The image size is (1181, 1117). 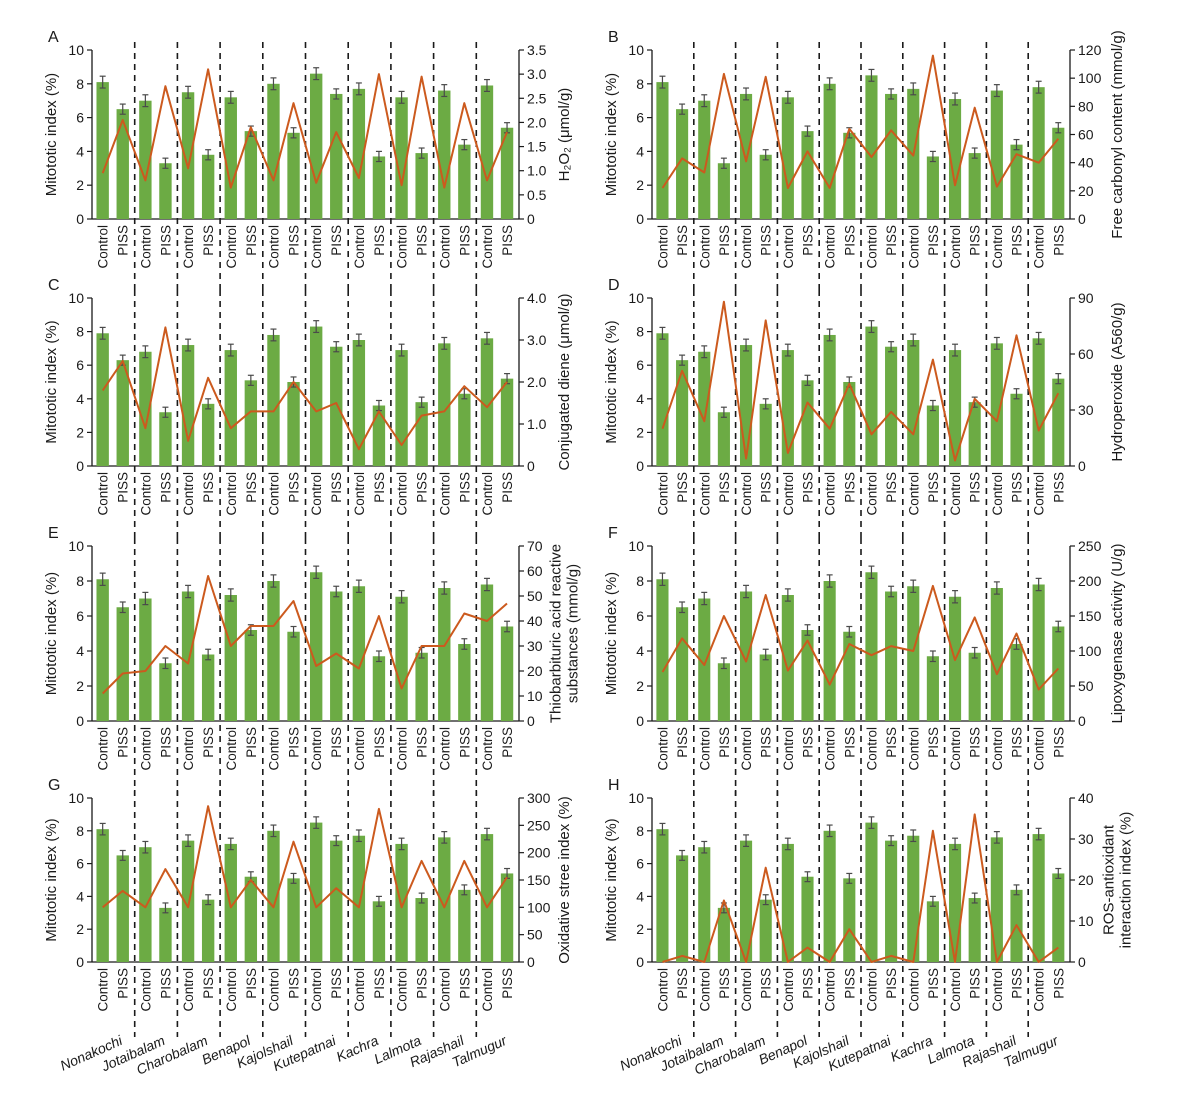 I want to click on right-tick-label: 150, so click(x=539, y=880).